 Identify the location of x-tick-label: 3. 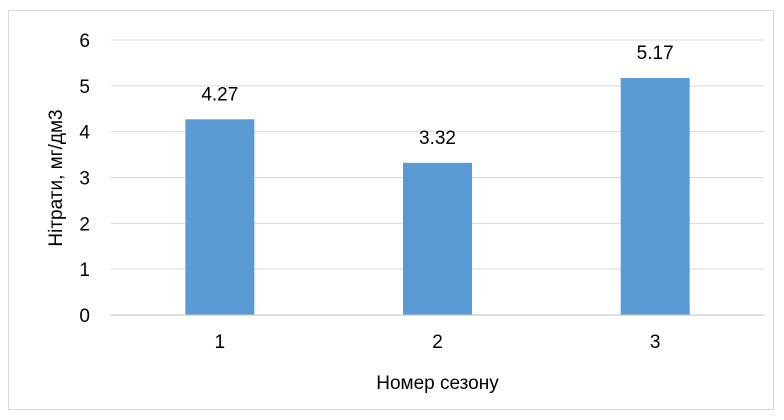
(655, 342).